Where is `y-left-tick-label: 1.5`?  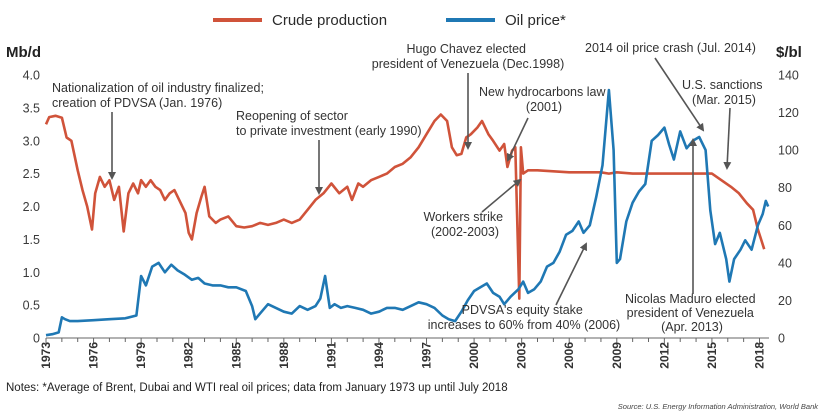 y-left-tick-label: 1.5 is located at coordinates (31, 240).